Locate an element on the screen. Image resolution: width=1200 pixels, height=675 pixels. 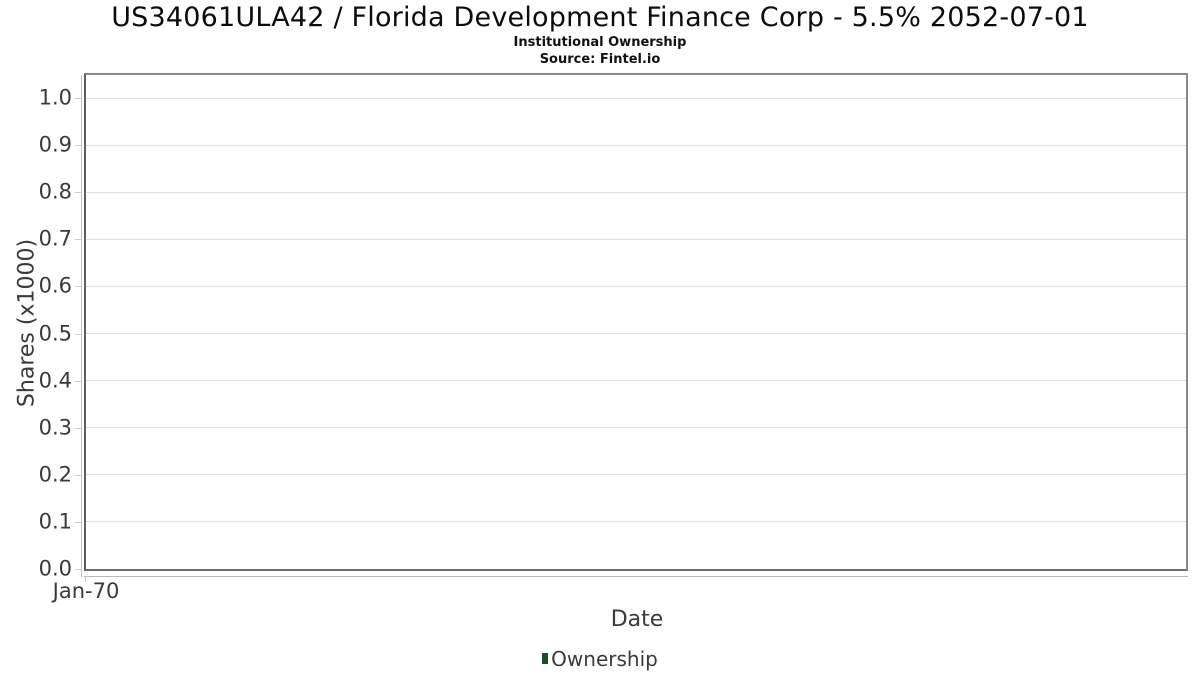
x-tick-label: Jan-70 is located at coordinates (86, 591).